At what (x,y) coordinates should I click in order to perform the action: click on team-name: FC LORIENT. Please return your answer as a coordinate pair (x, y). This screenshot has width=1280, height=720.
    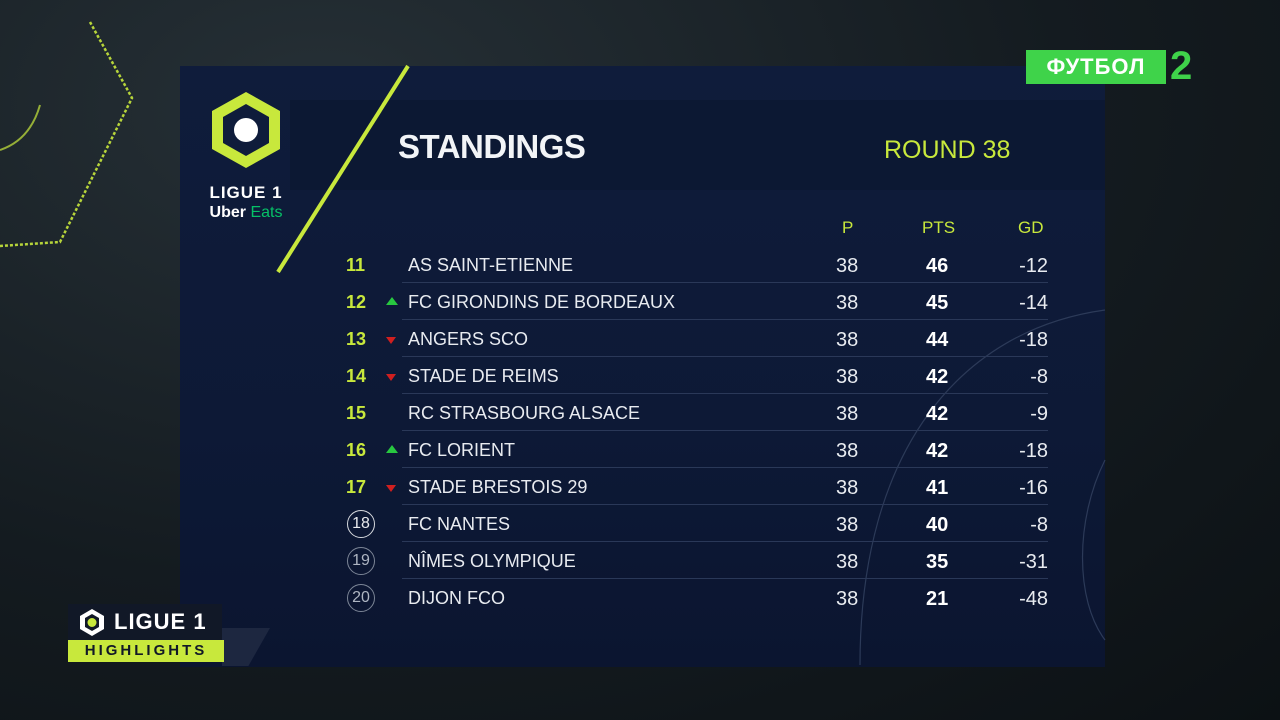
    Looking at the image, I should click on (462, 450).